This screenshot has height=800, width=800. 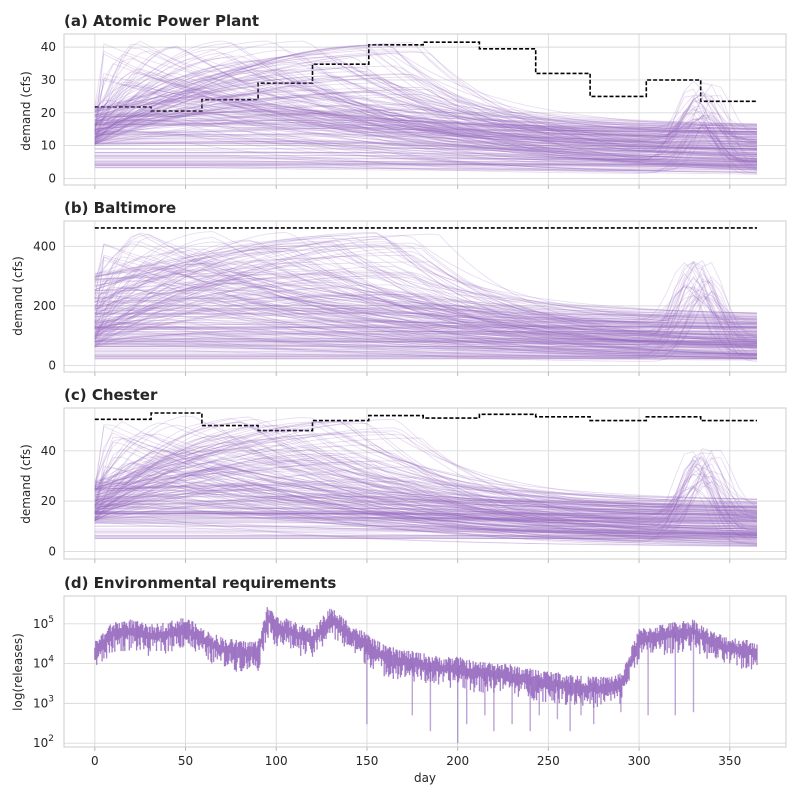 I want to click on x-tick-label: 300, so click(x=639, y=761).